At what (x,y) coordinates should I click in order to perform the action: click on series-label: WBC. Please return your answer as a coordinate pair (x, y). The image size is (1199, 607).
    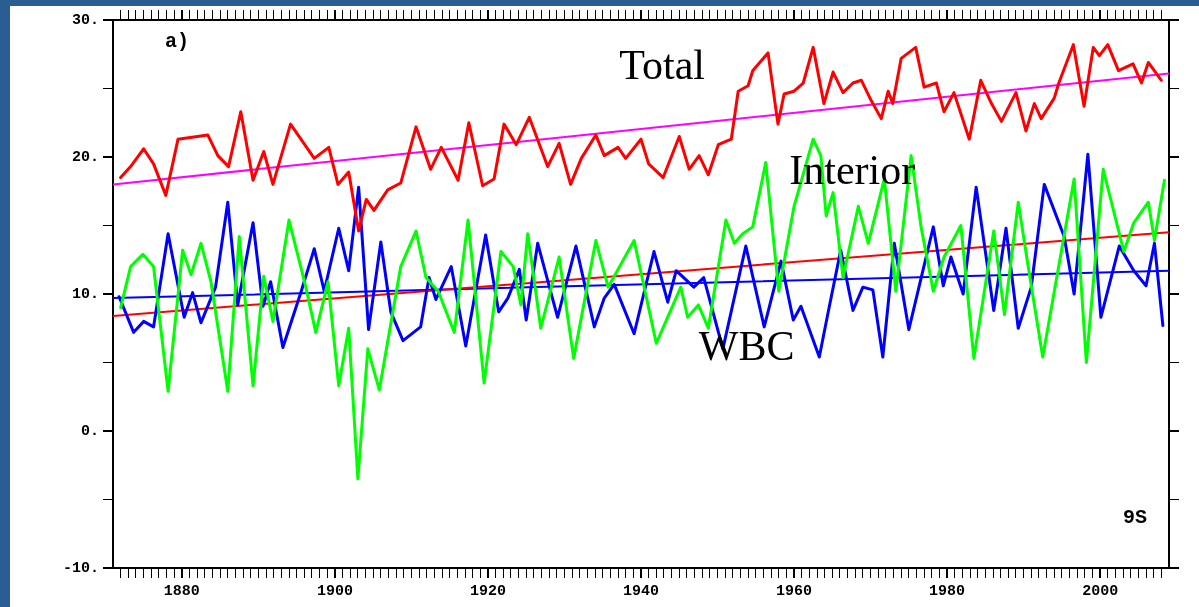
    Looking at the image, I should click on (746, 345).